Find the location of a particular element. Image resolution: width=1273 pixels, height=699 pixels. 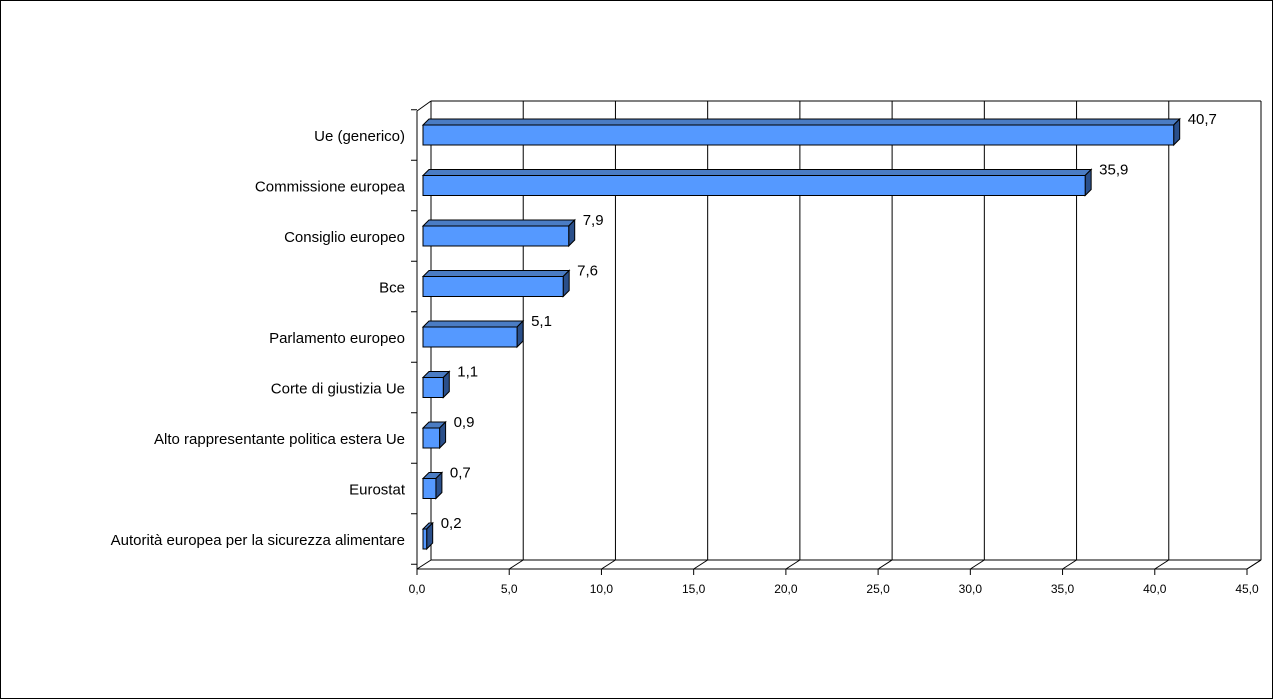

data-label: 40,7 is located at coordinates (1202, 119).